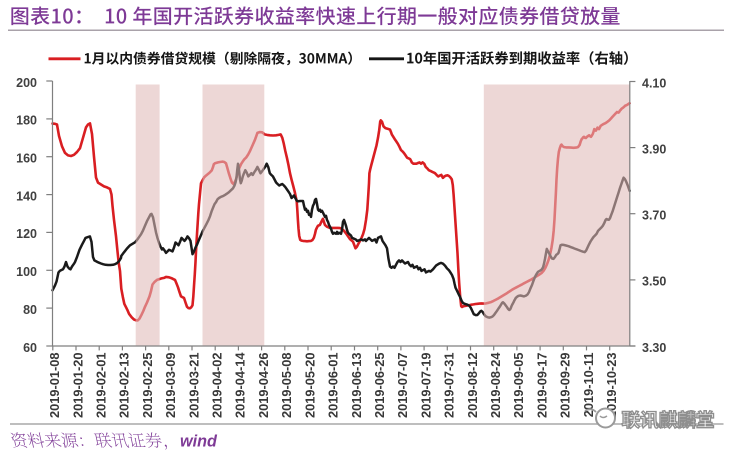 The height and width of the screenshot is (451, 736). I want to click on svg-text: 2019-01-08, so click(54, 385).